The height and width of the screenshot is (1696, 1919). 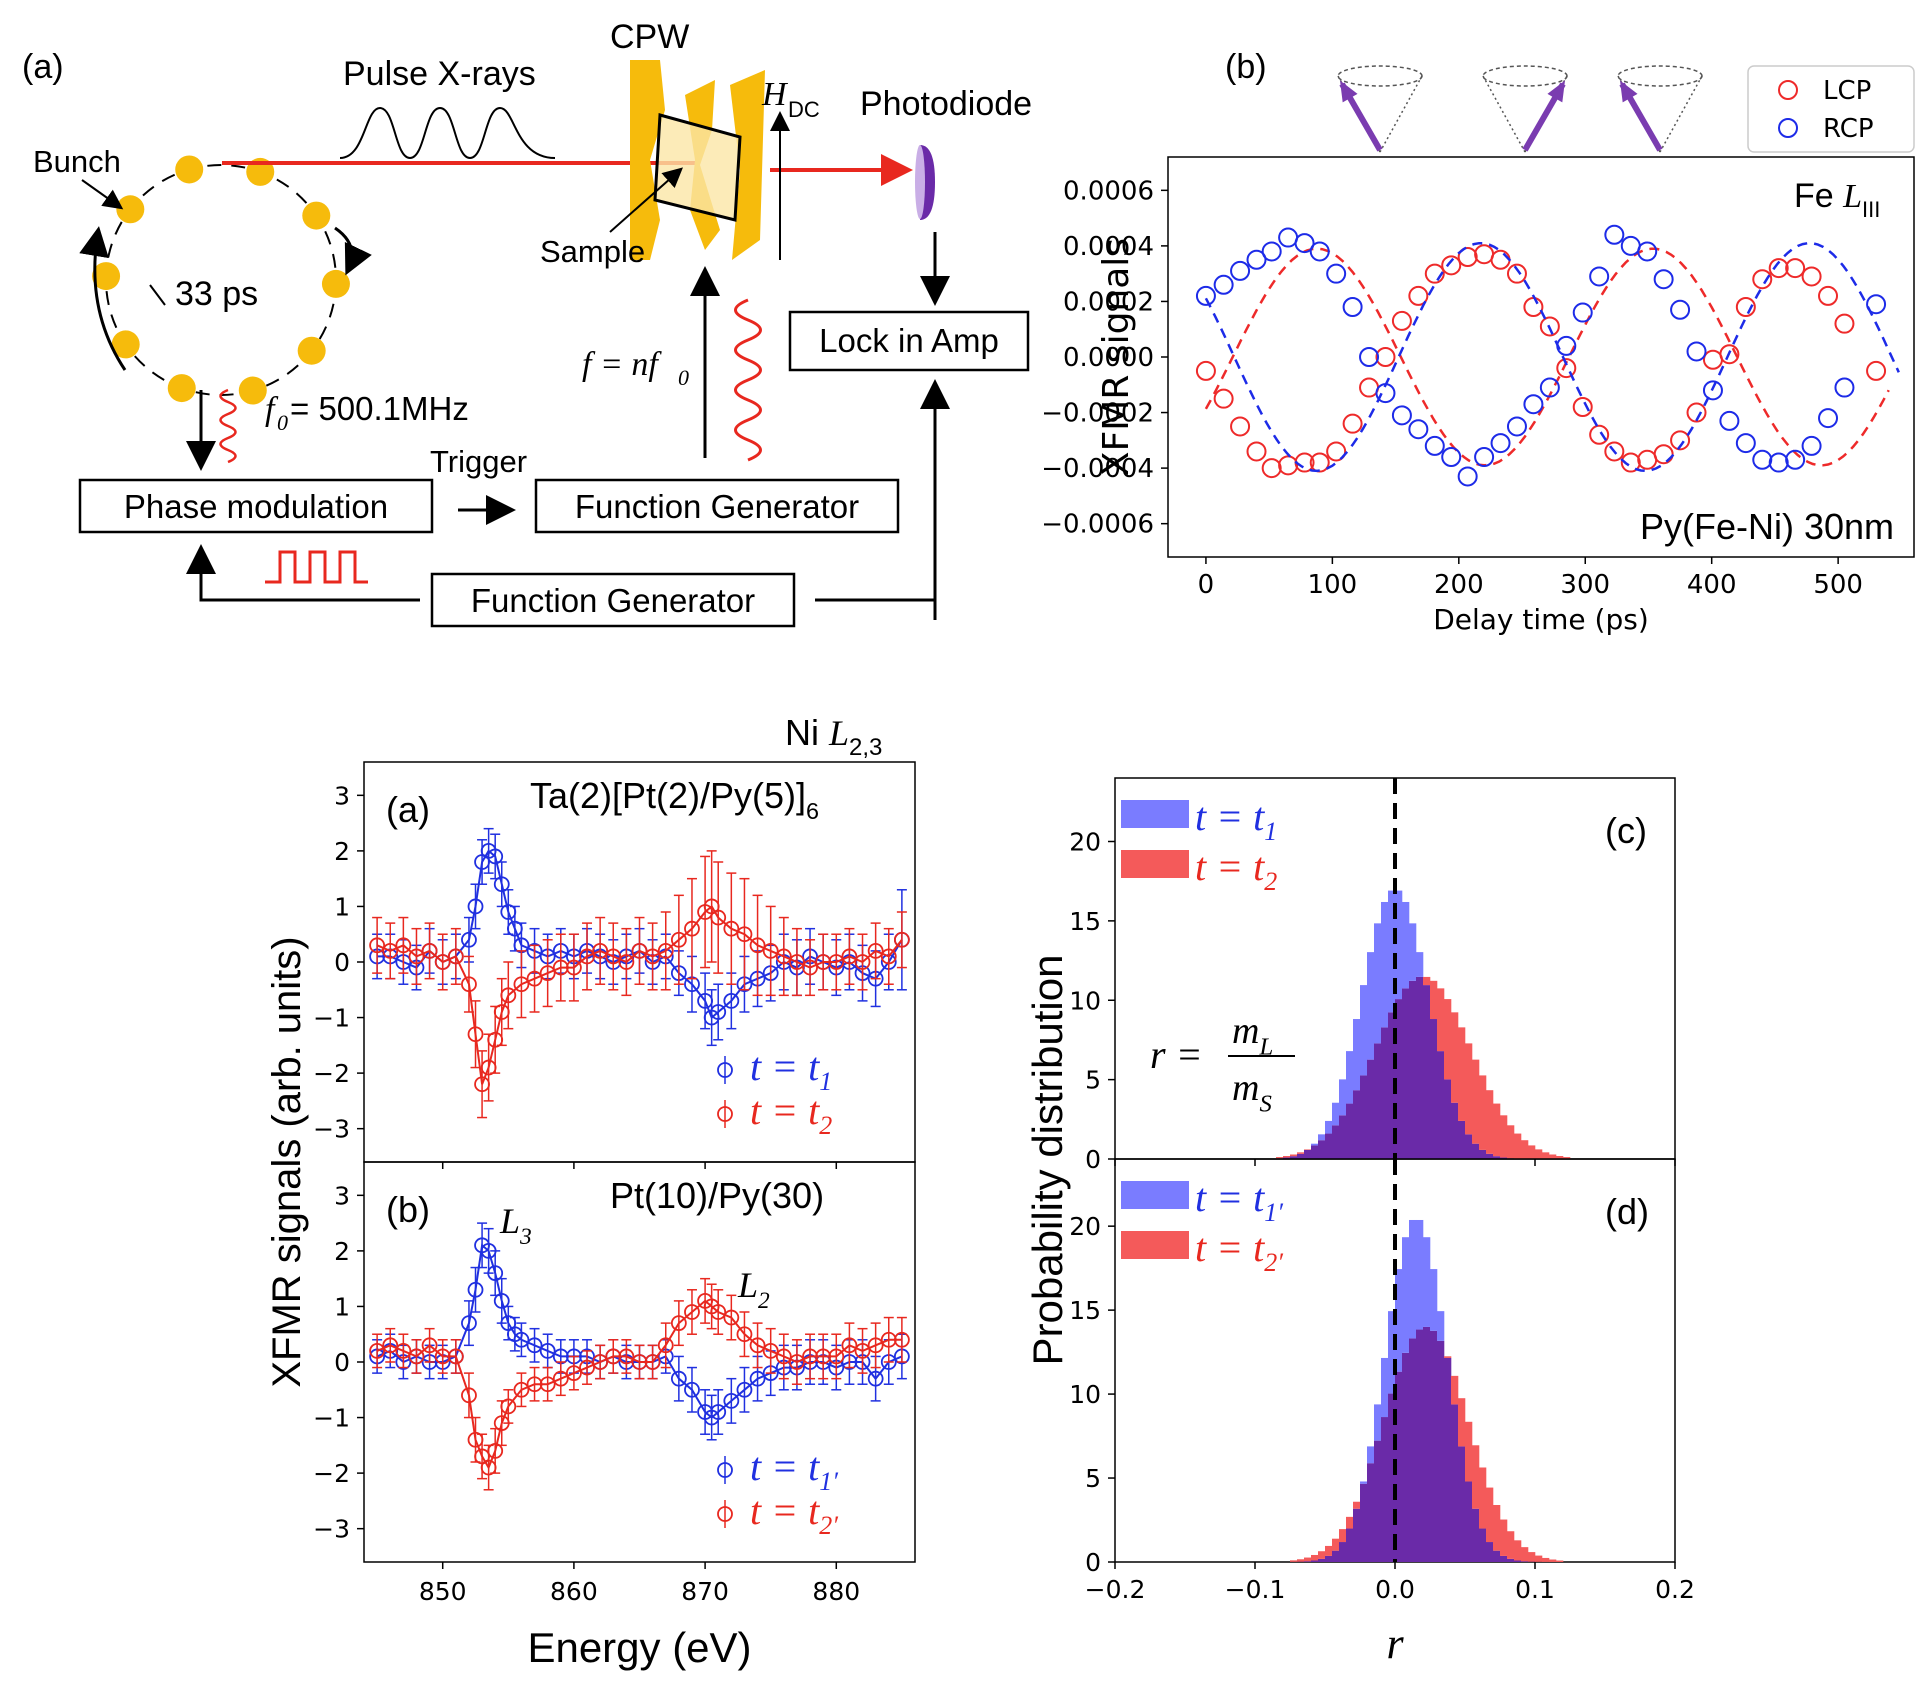 I want to click on x-axis-label: Energy (eV), so click(x=639, y=1647).